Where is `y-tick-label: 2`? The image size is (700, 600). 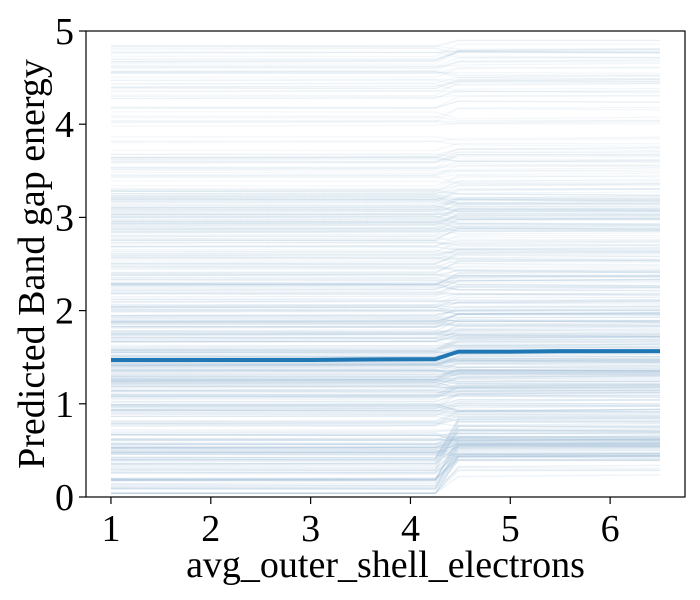
y-tick-label: 2 is located at coordinates (64, 312).